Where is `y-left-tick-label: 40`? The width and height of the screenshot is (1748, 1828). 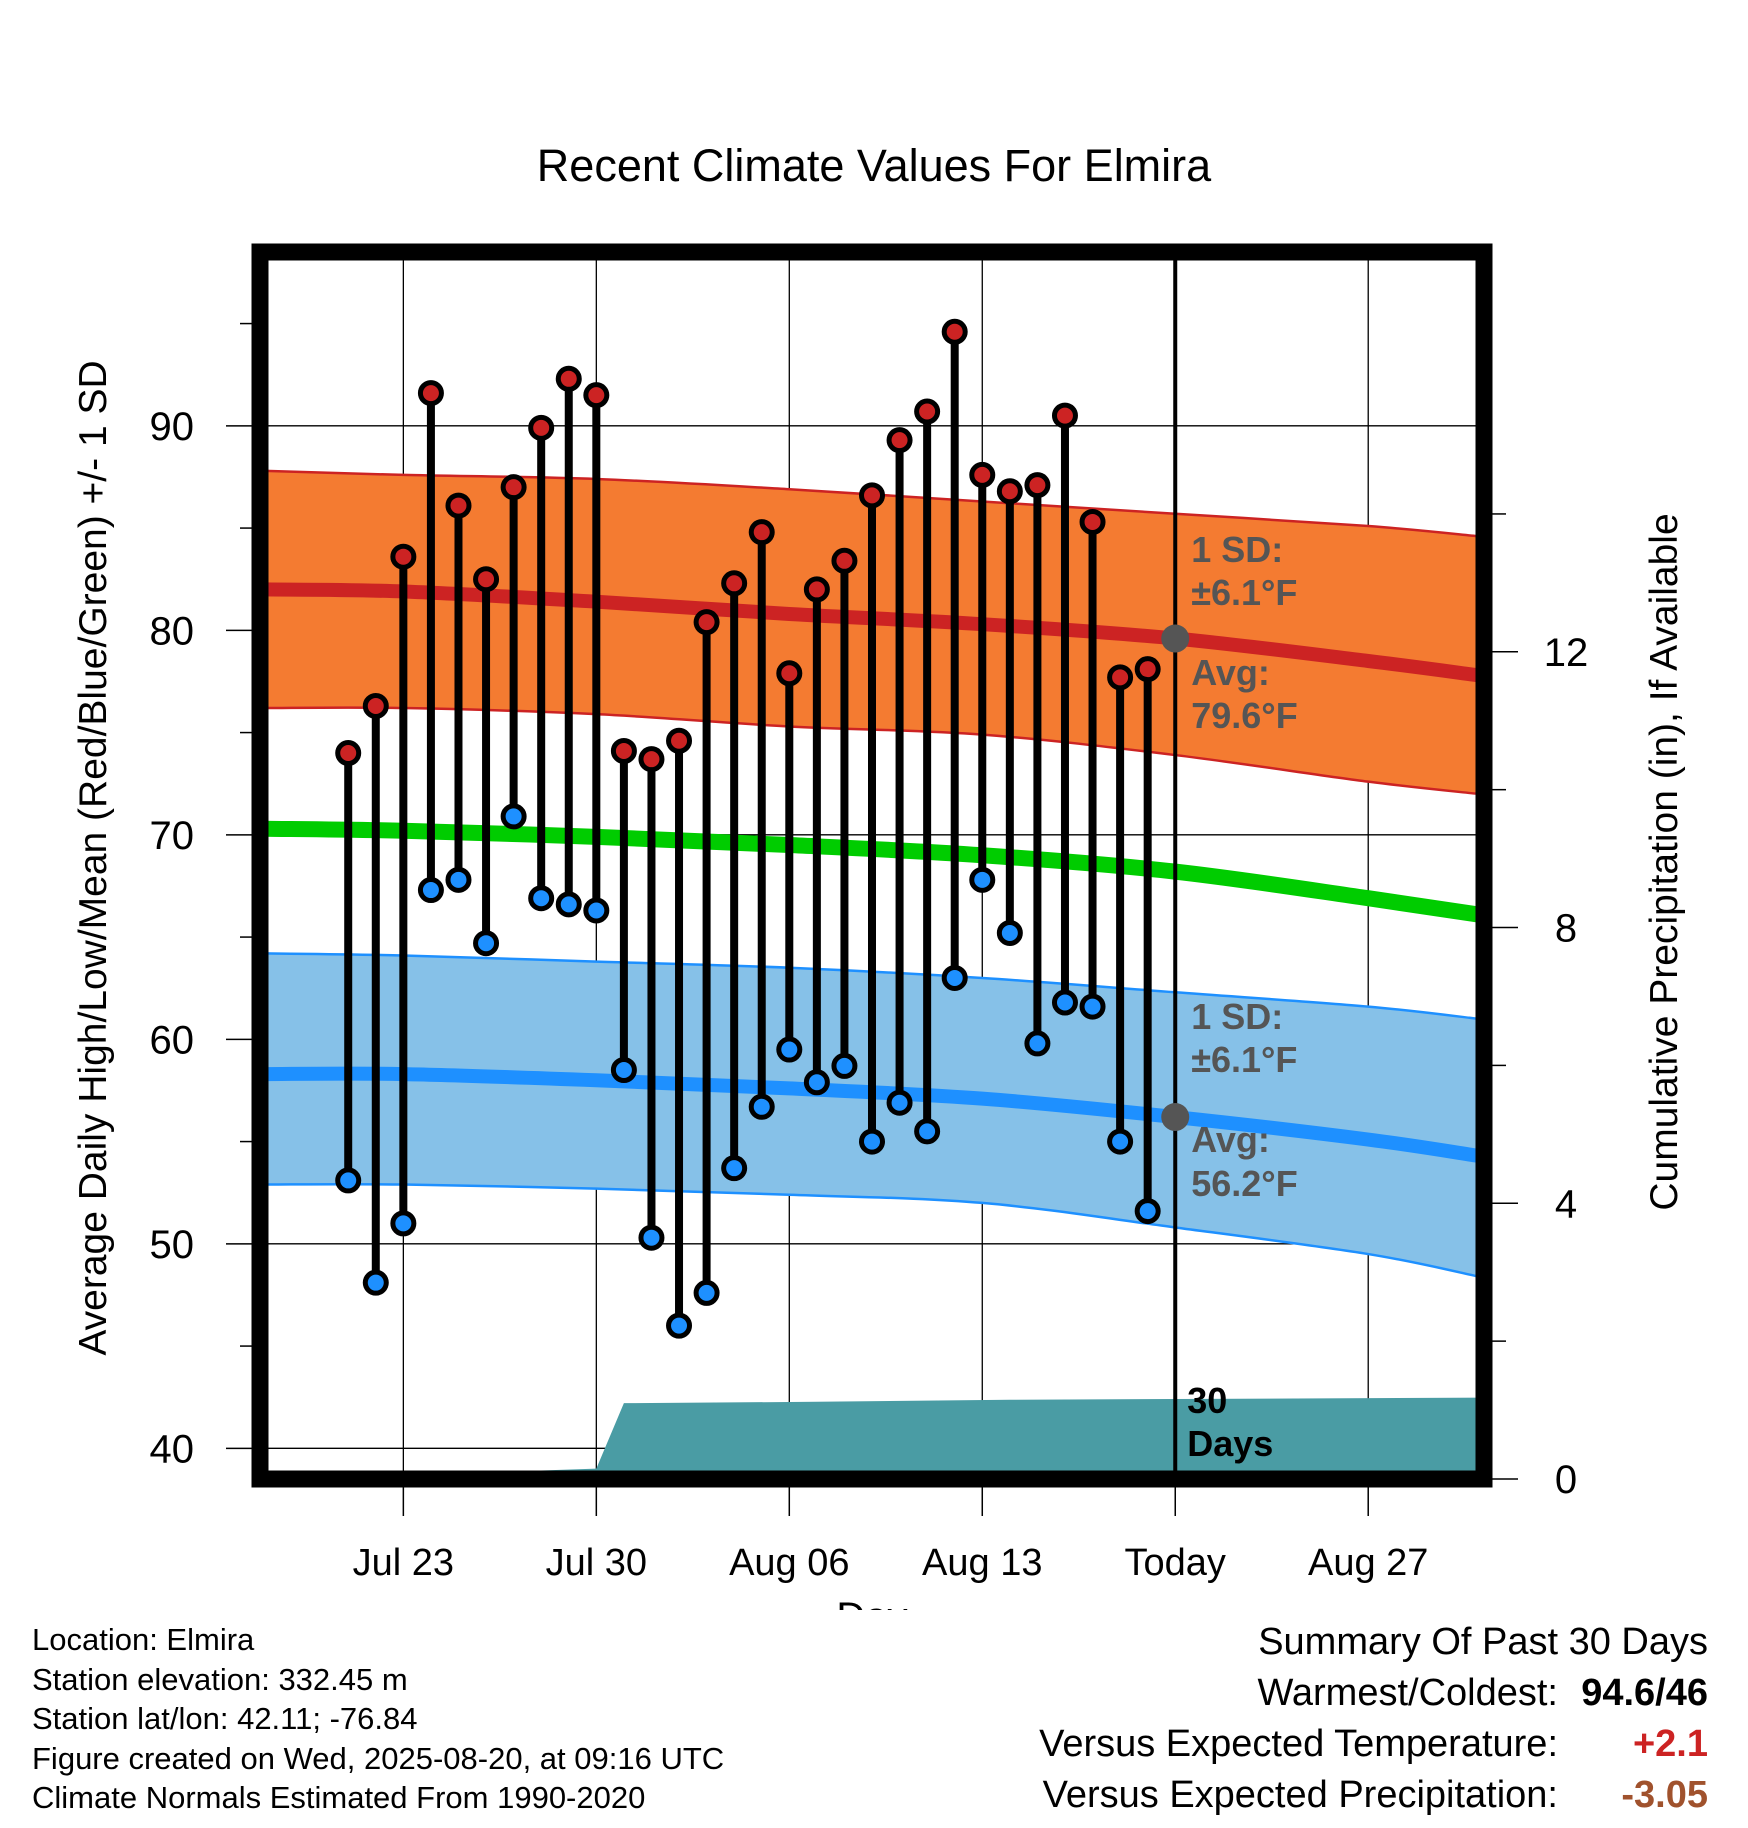
y-left-tick-label: 40 is located at coordinates (172, 1449).